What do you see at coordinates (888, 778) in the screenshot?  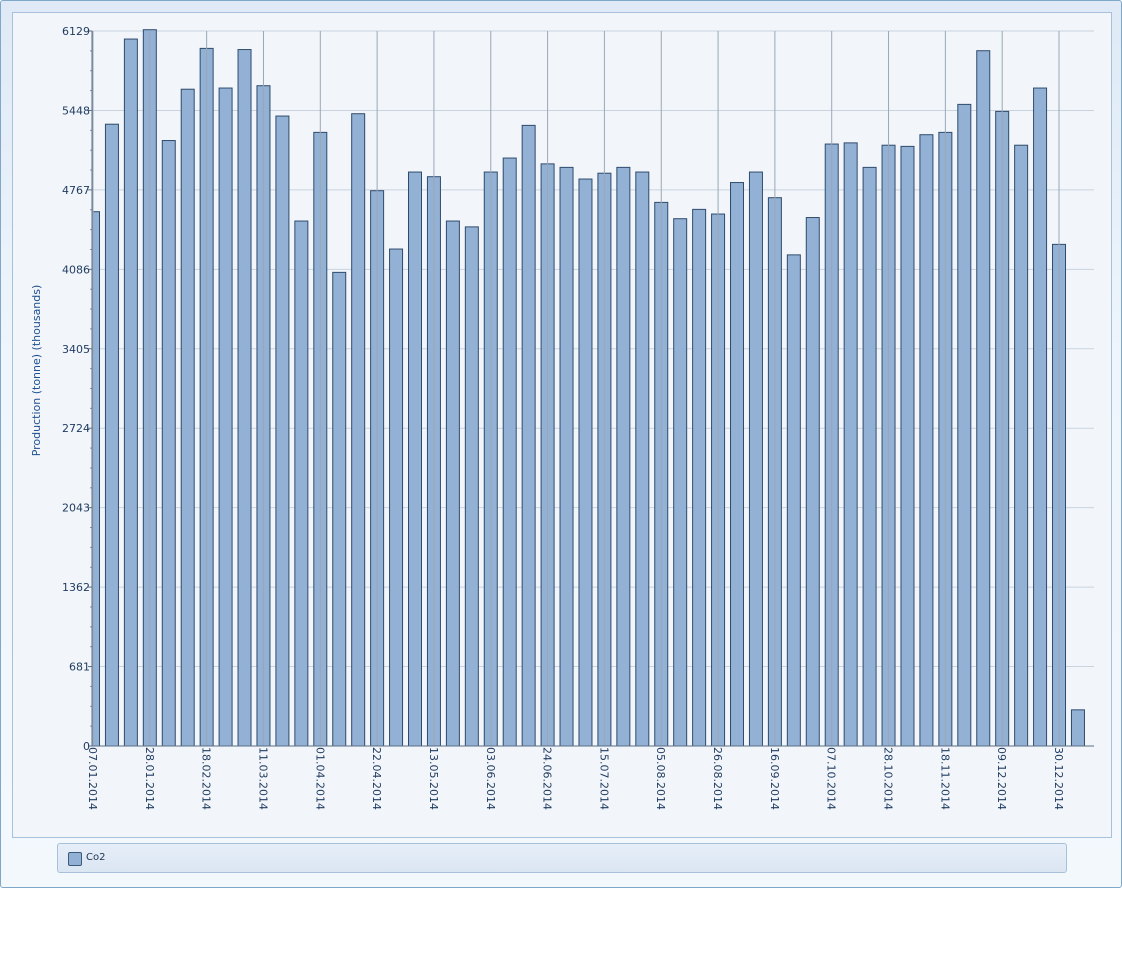 I see `x-tick-label: 28.10.2014` at bounding box center [888, 778].